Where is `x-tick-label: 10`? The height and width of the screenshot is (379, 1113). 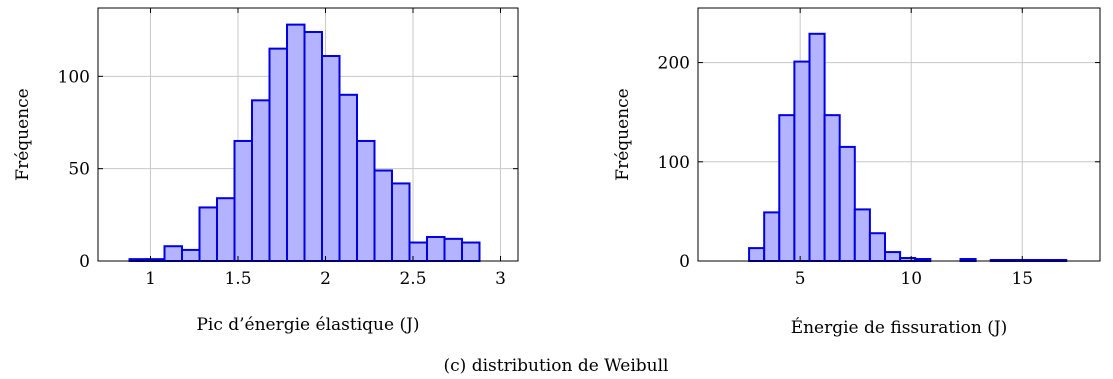
x-tick-label: 10 is located at coordinates (911, 279).